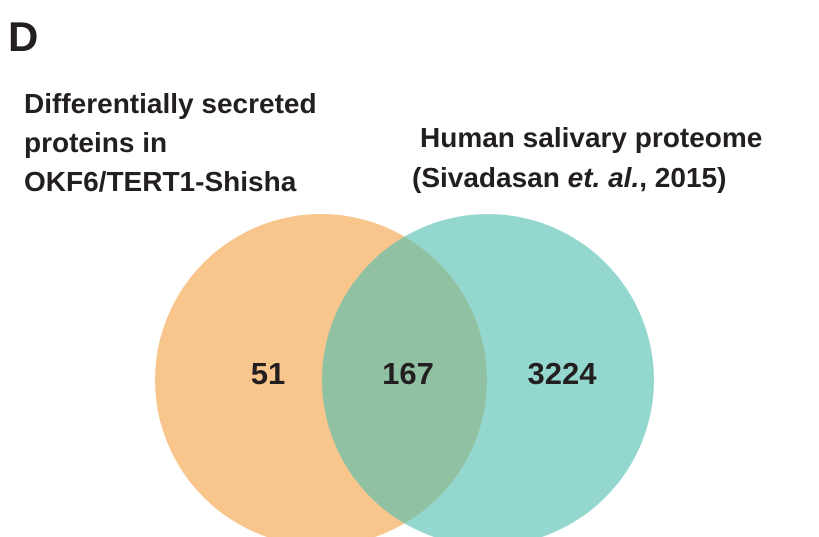 The width and height of the screenshot is (819, 537). I want to click on set-label-part: OKF6/TERT1-Shisha, so click(160, 181).